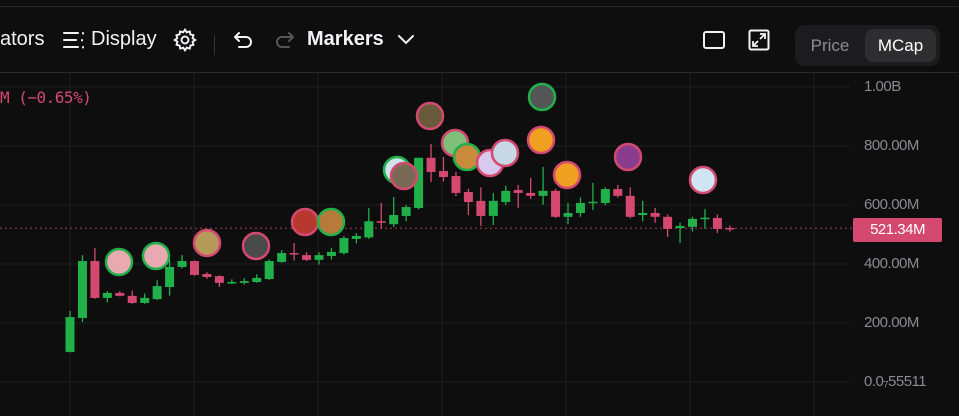 The width and height of the screenshot is (959, 416). What do you see at coordinates (891, 204) in the screenshot?
I see `y-tick-label: 600.00M` at bounding box center [891, 204].